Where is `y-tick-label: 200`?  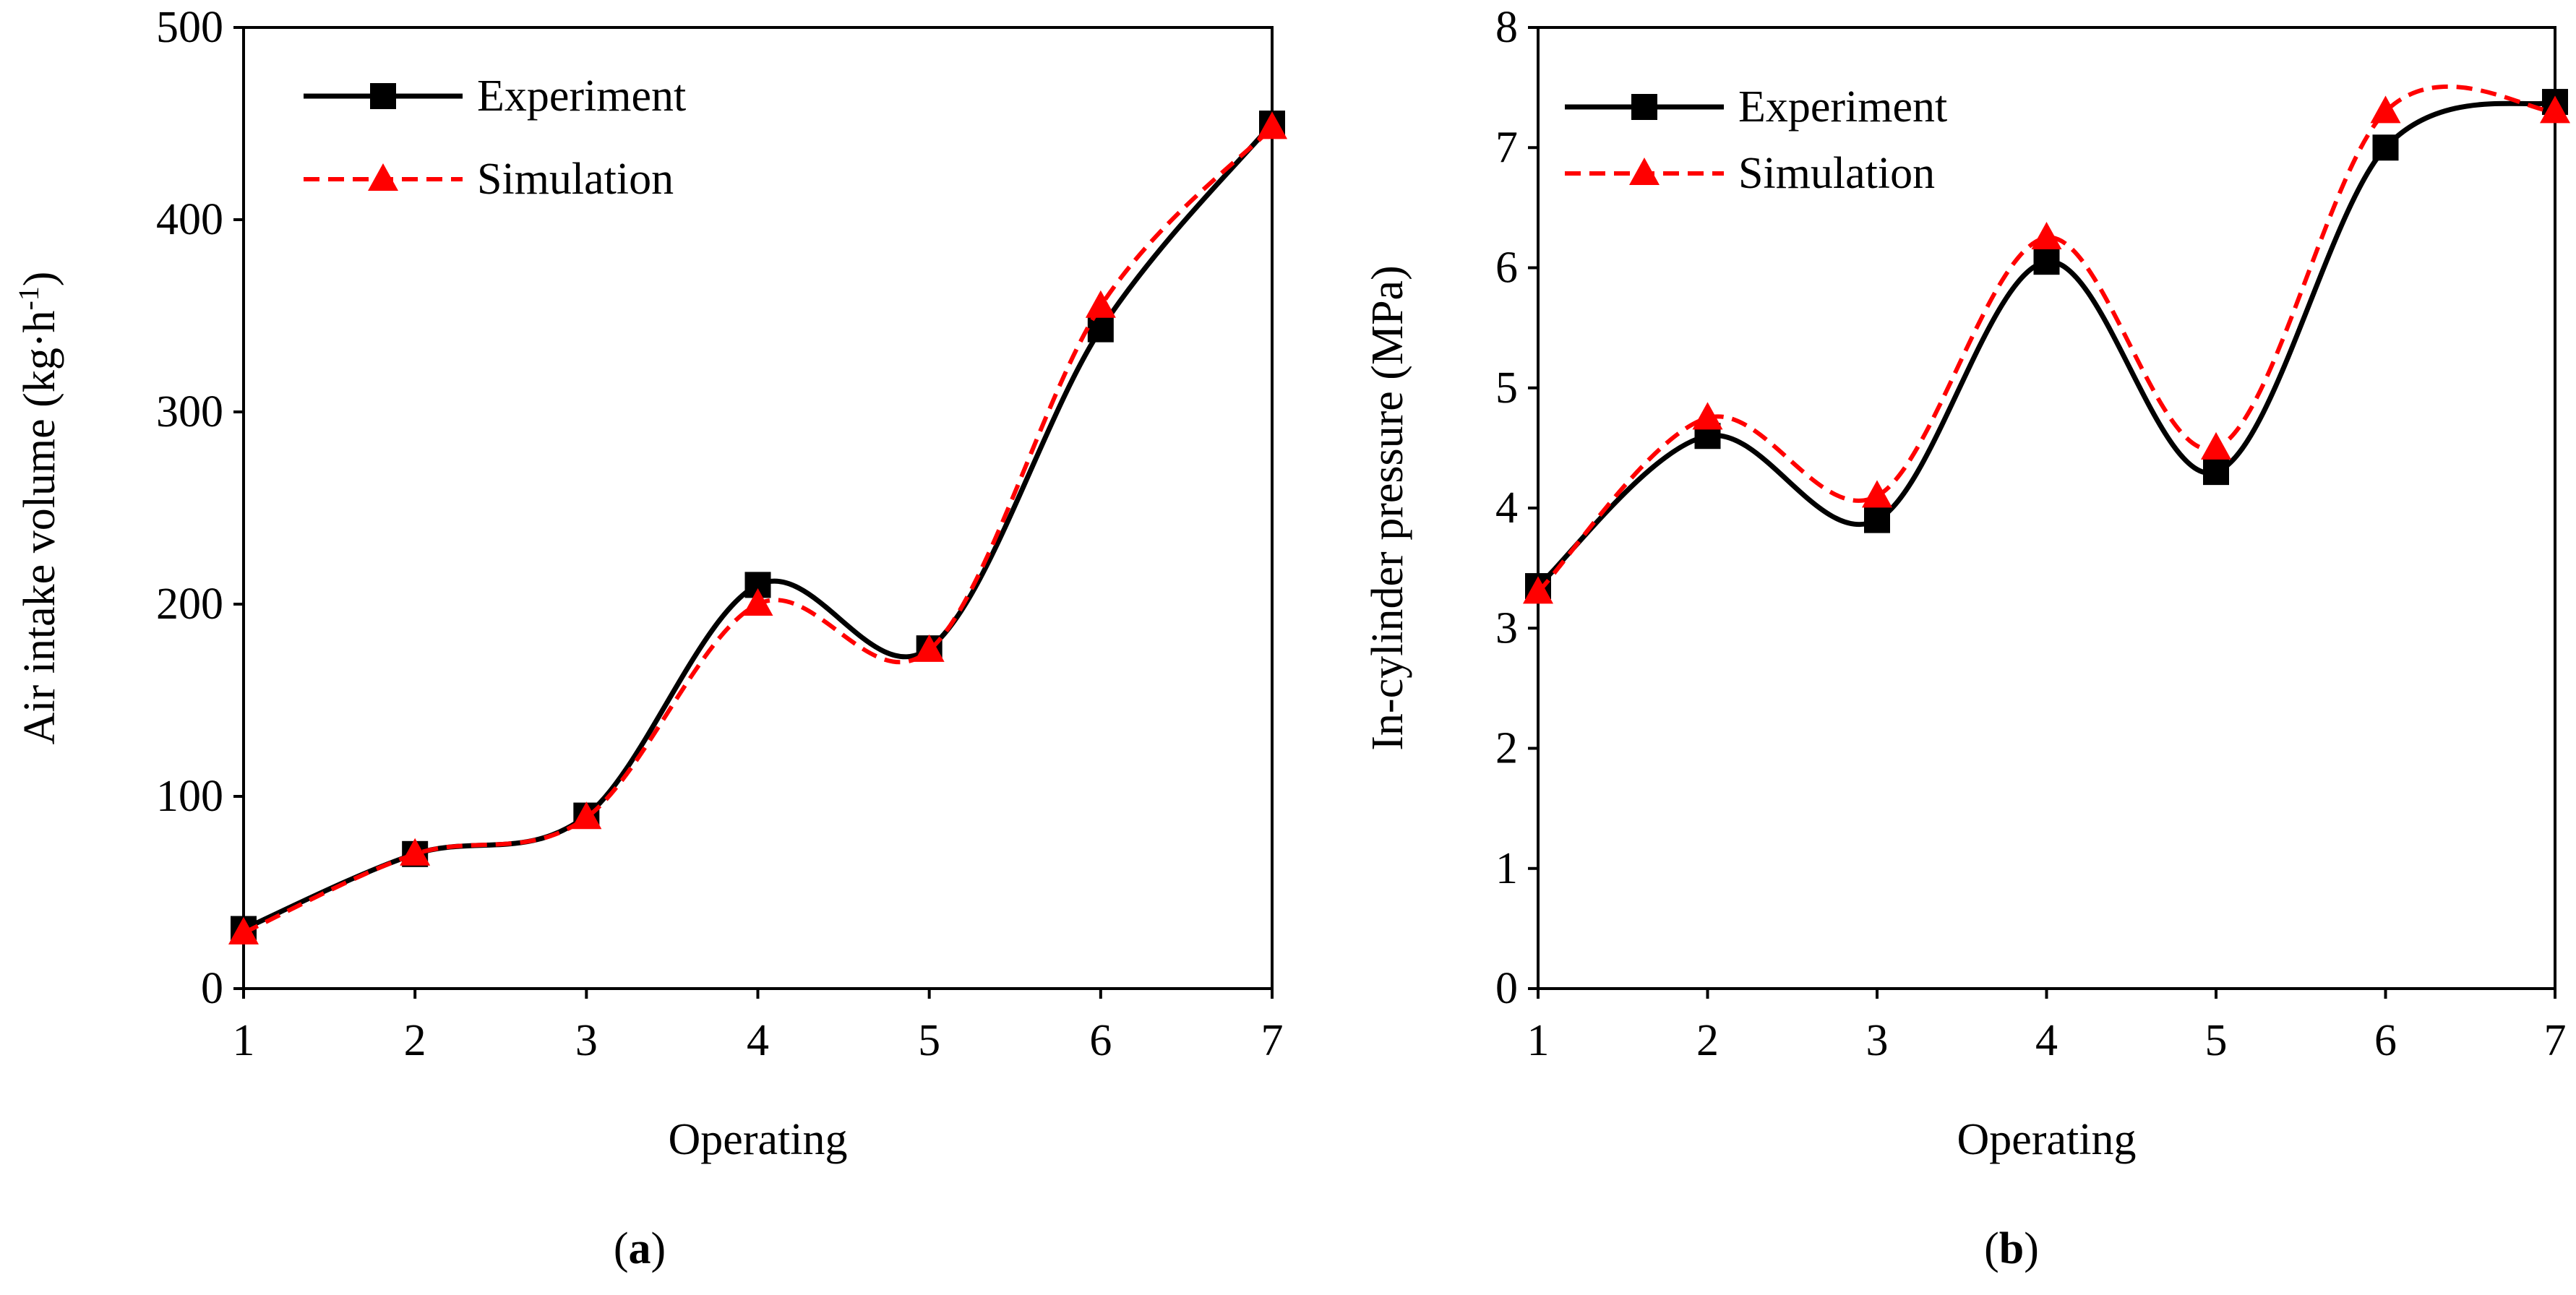
y-tick-label: 200 is located at coordinates (190, 604).